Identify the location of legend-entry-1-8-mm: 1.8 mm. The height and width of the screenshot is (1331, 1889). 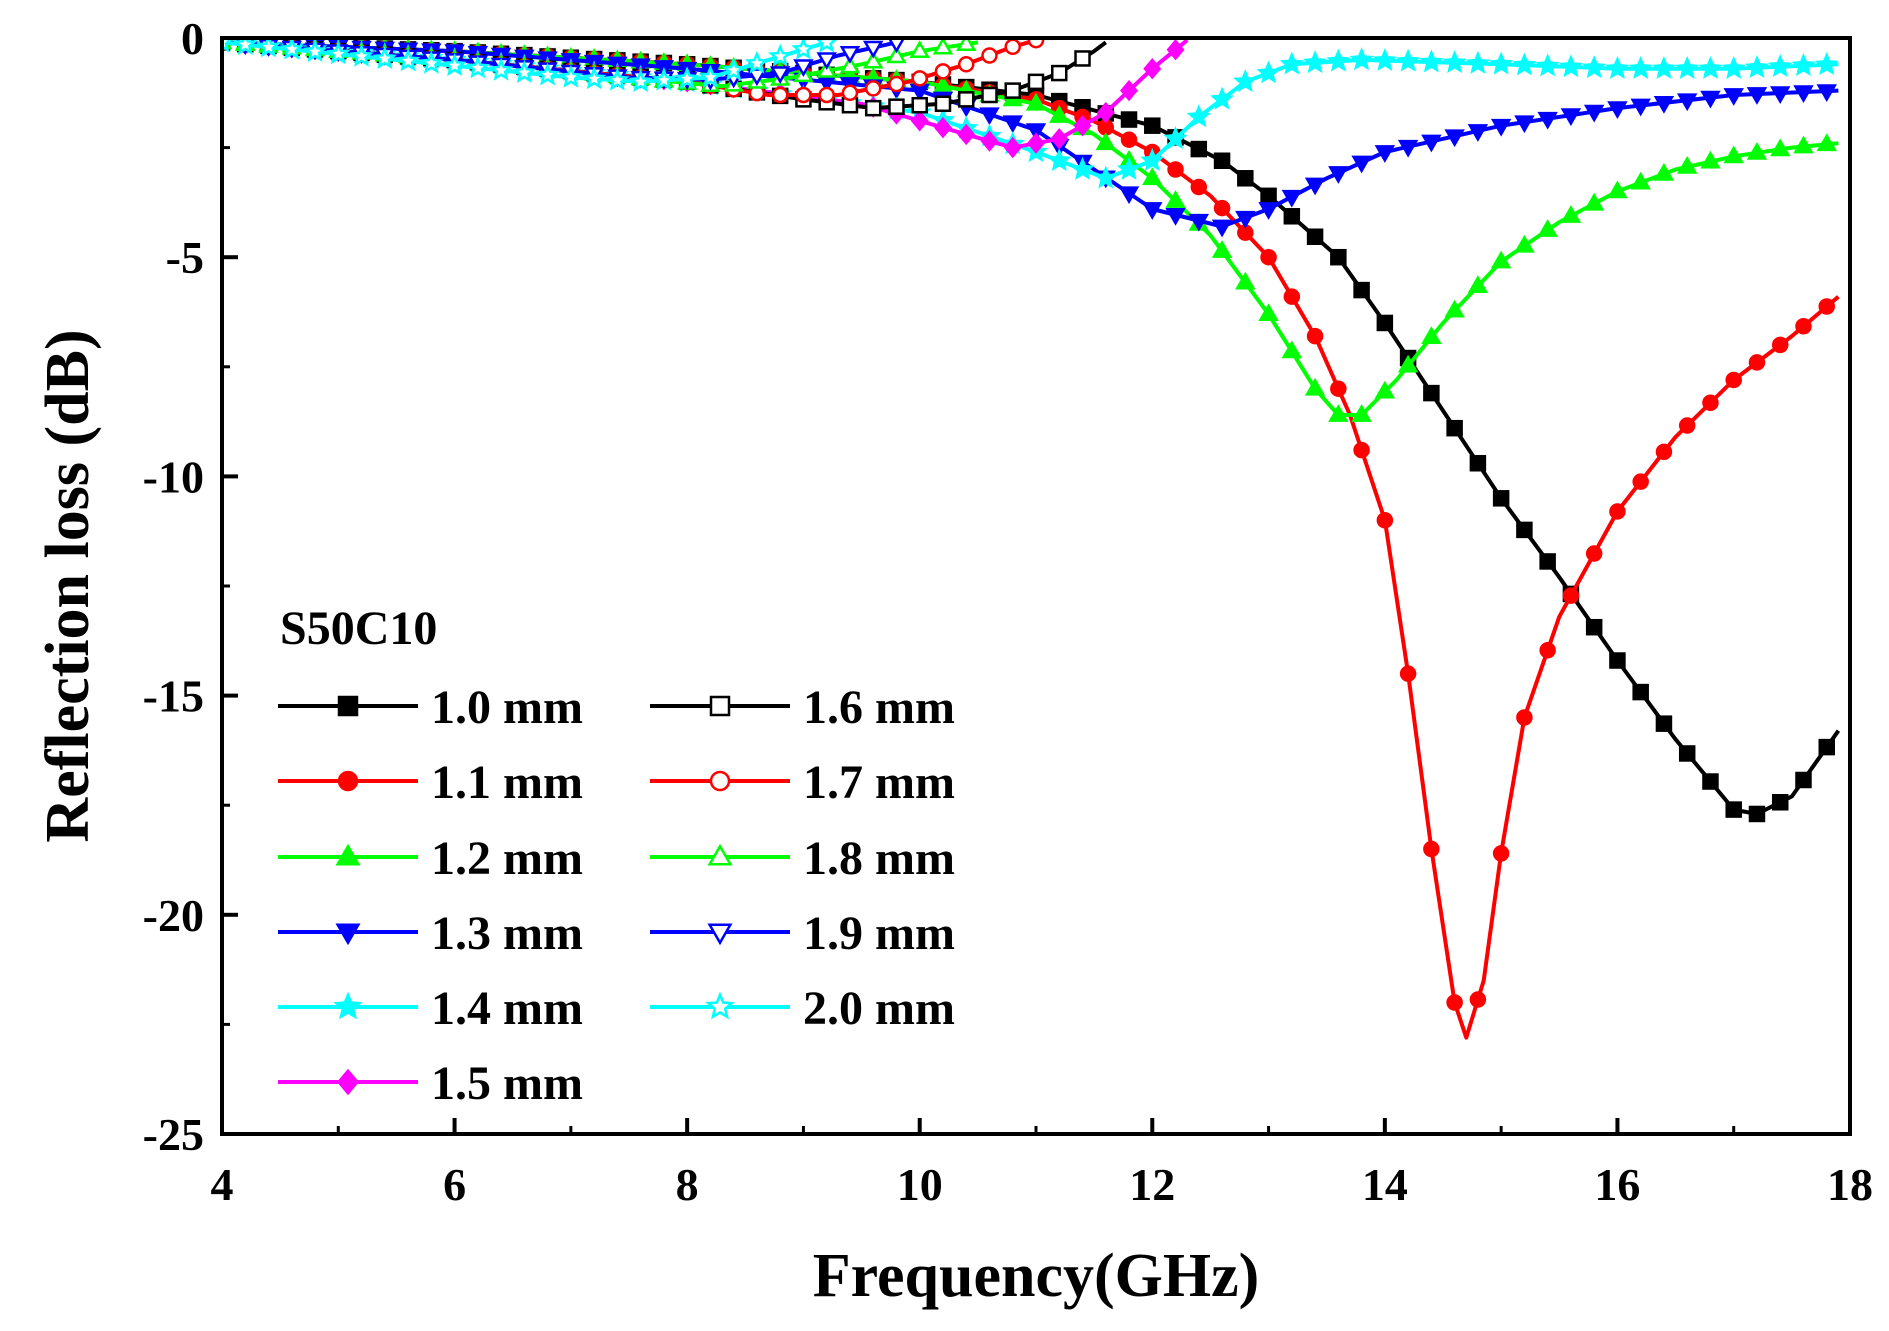
(802, 858).